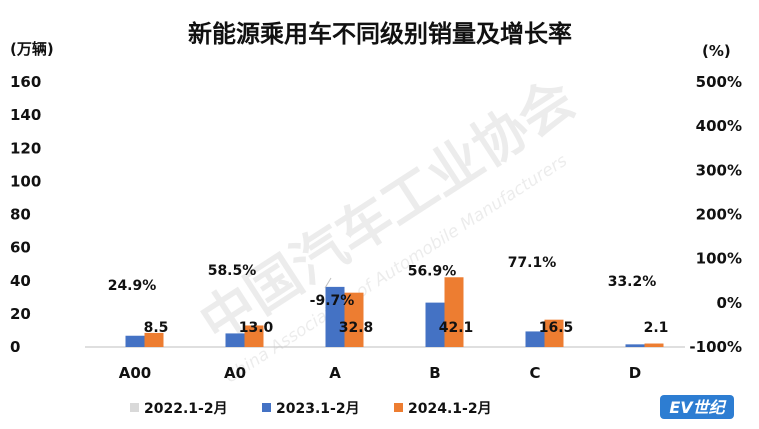 The height and width of the screenshot is (429, 759). I want to click on annotation-leader-line, so click(328, 283).